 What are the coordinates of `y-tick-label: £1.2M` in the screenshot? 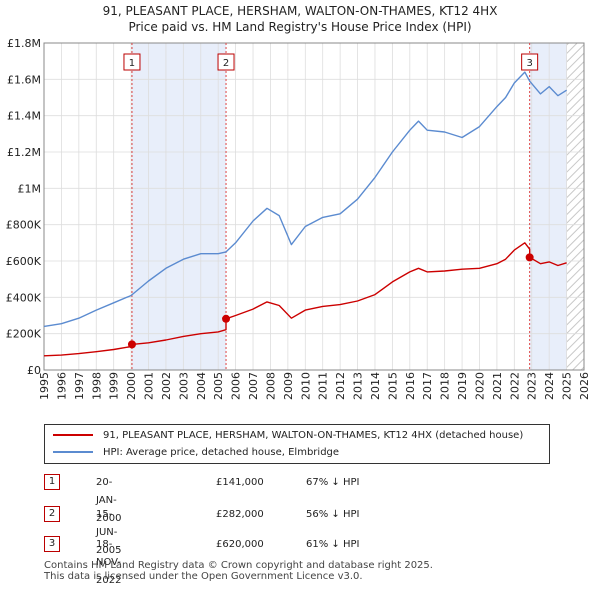 It's located at (24, 152).